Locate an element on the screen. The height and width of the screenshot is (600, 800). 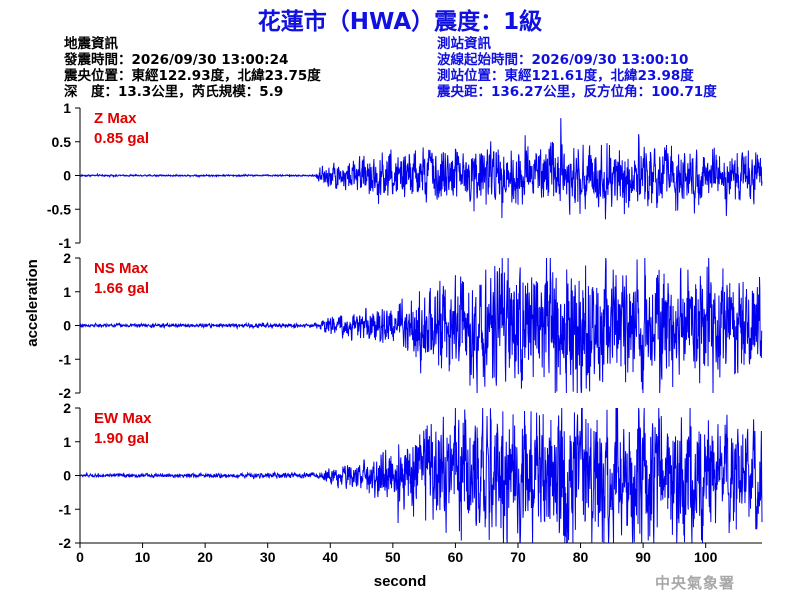
x-tick-label: 70 is located at coordinates (518, 557).